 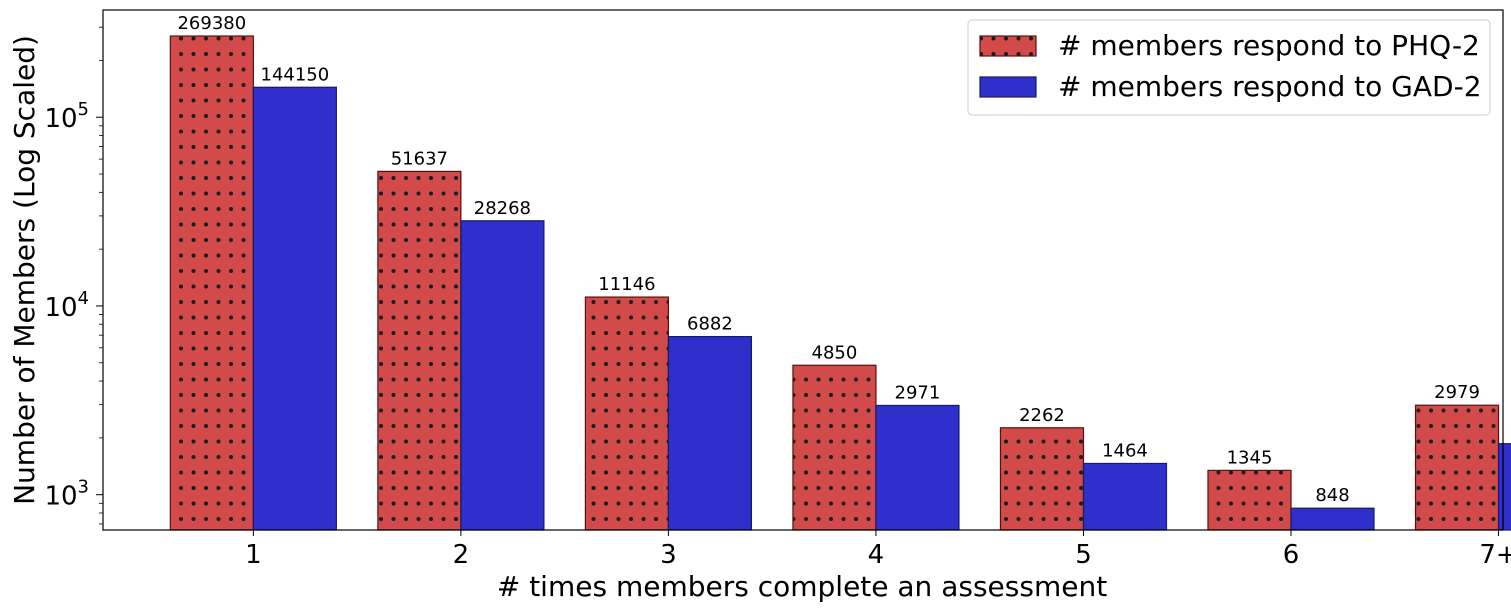 I want to click on data-label-s0-2: 51637, so click(x=419, y=158).